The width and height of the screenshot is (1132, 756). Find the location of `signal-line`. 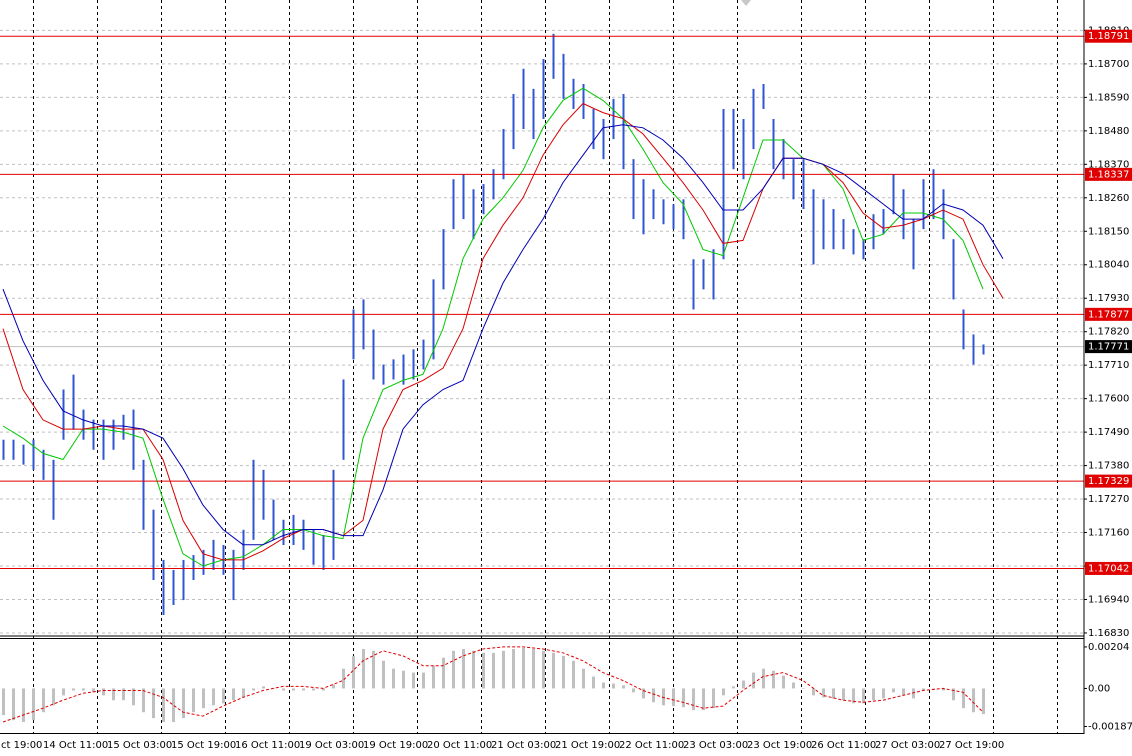

signal-line is located at coordinates (493, 684).